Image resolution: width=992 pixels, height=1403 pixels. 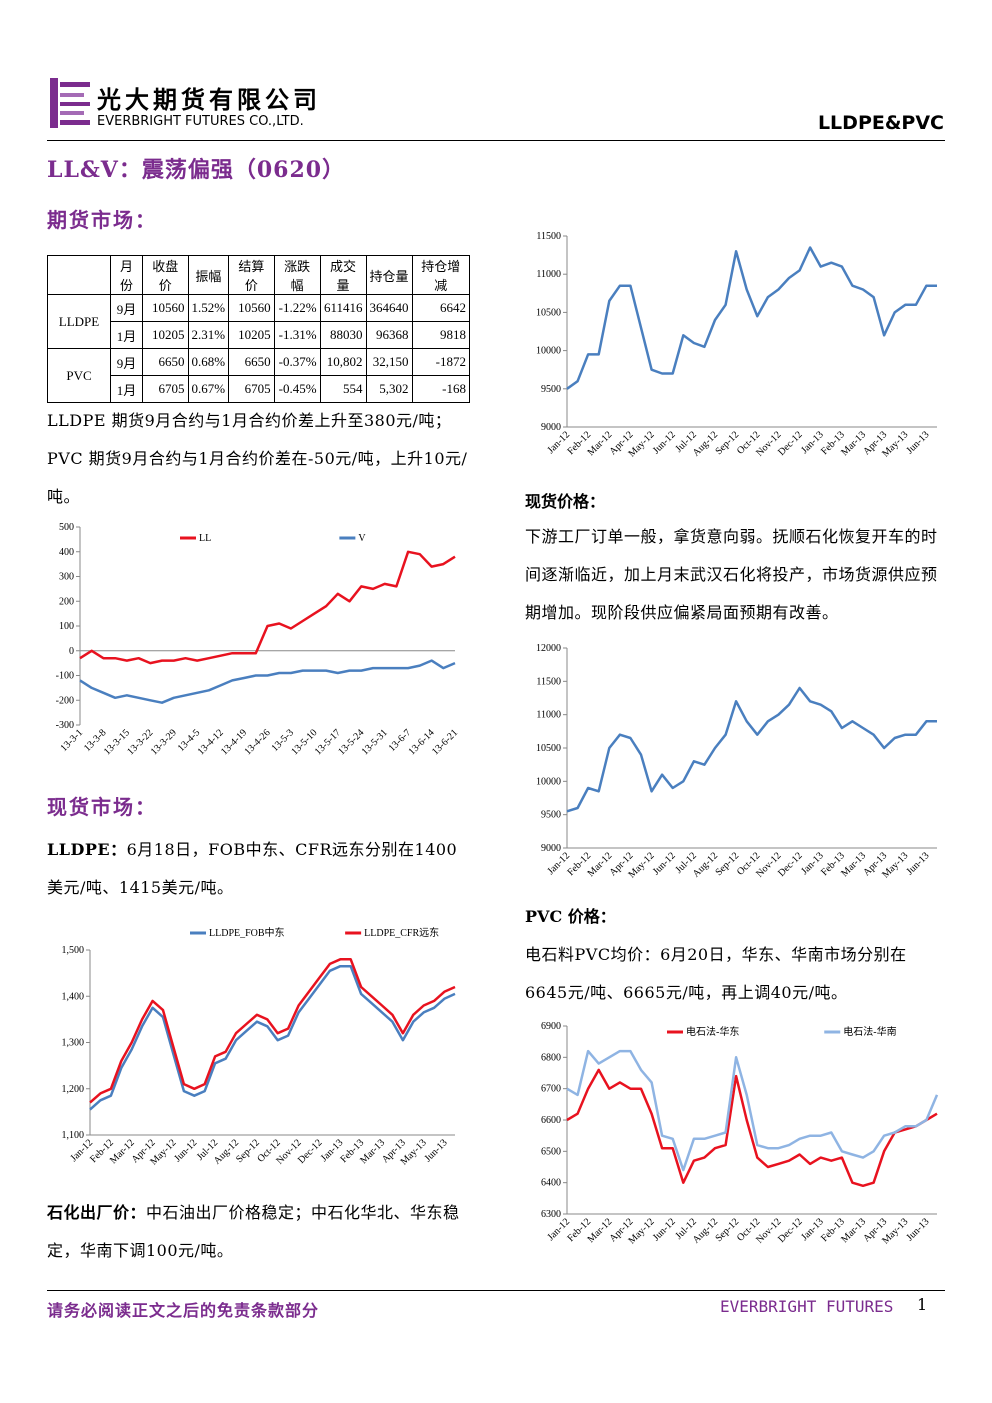 I want to click on header-rule, so click(x=496, y=140).